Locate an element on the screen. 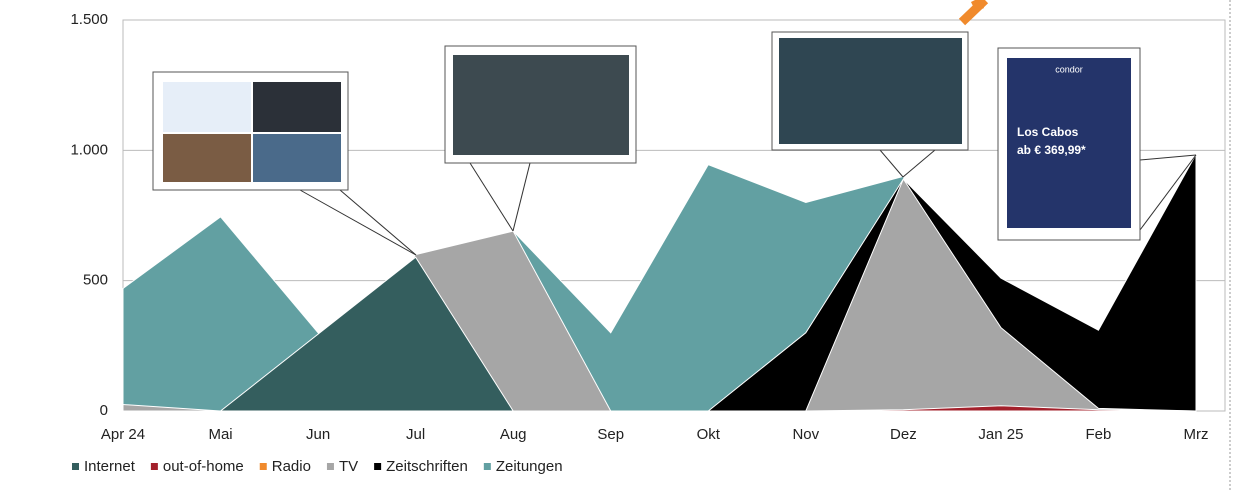  legend-label: Zeitungen is located at coordinates (529, 466).